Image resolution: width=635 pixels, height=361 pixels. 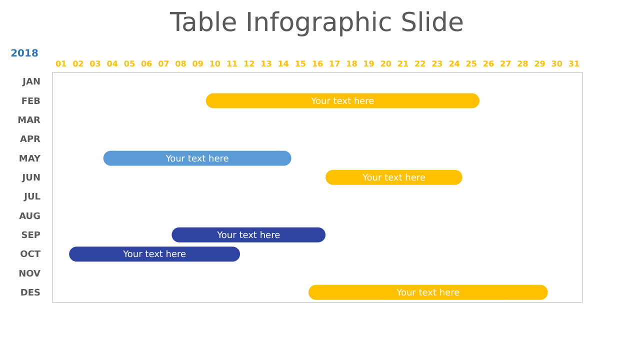 What do you see at coordinates (369, 64) in the screenshot?
I see `x-tick-label: 19` at bounding box center [369, 64].